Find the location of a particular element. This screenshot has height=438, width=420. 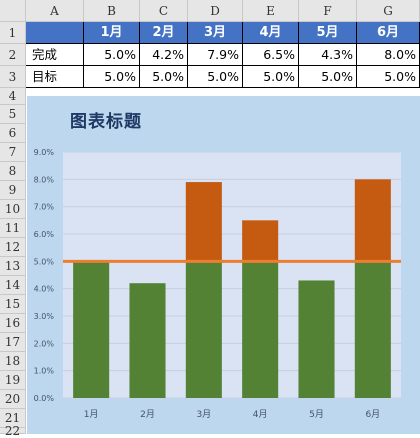

row-header-21: 21 is located at coordinates (13, 418).